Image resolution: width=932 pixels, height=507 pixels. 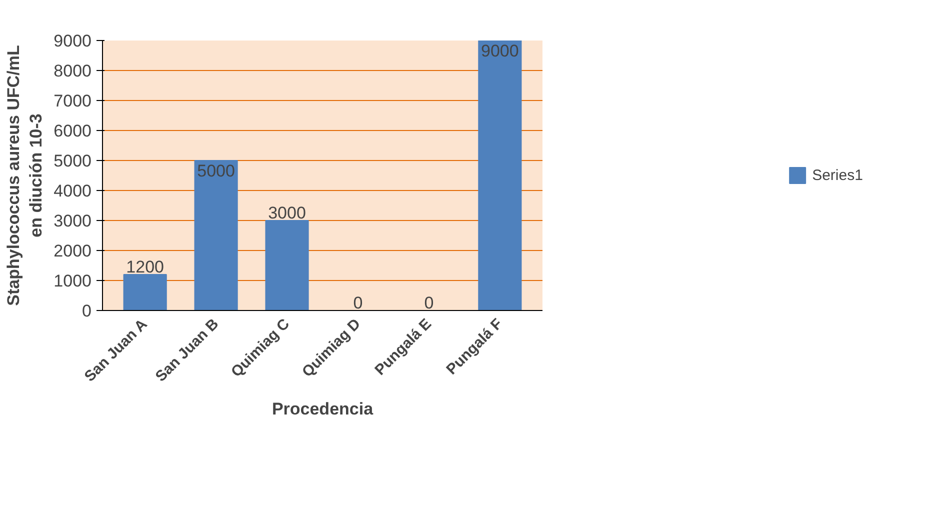 I want to click on y-tick-label: 7000, so click(x=73, y=101).